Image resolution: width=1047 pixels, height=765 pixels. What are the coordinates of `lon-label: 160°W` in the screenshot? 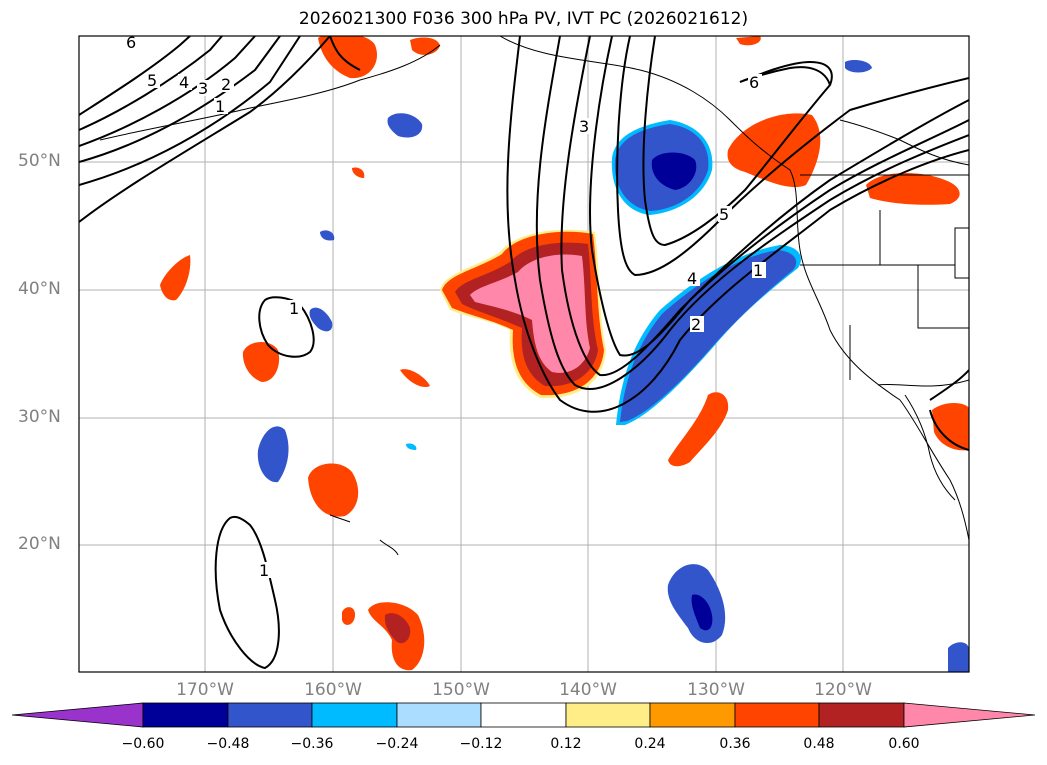 It's located at (333, 690).